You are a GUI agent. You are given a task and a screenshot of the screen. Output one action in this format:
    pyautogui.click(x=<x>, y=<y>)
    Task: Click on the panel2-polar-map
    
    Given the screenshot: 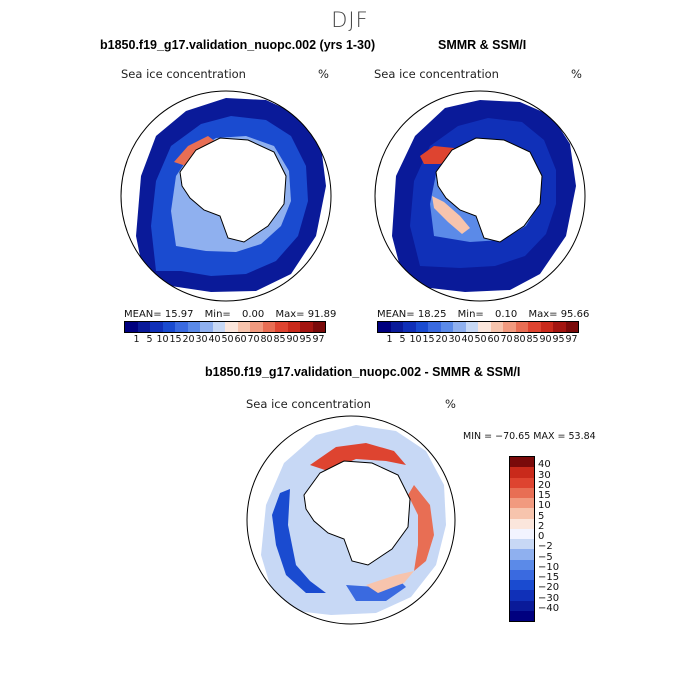 What is the action you would take?
    pyautogui.click(x=480, y=196)
    